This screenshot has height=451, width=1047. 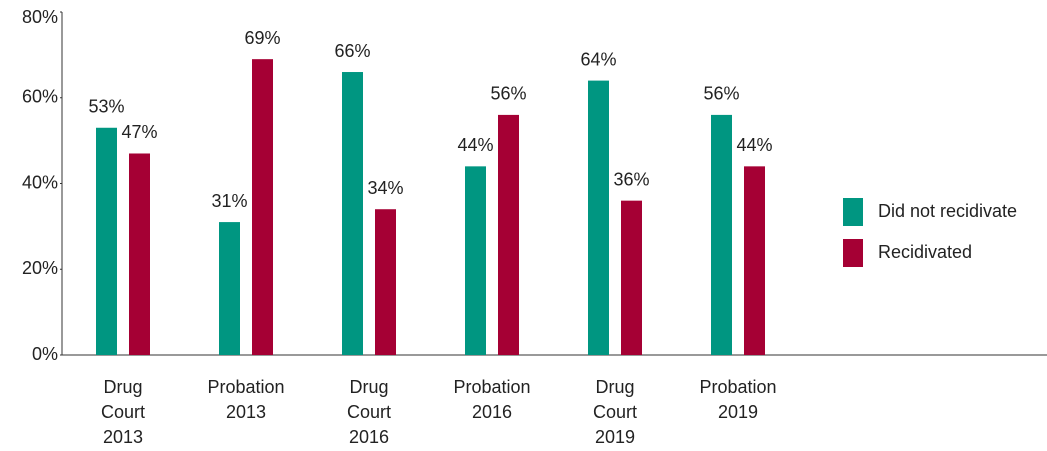 What do you see at coordinates (106, 107) in the screenshot?
I see `value-label: 53%` at bounding box center [106, 107].